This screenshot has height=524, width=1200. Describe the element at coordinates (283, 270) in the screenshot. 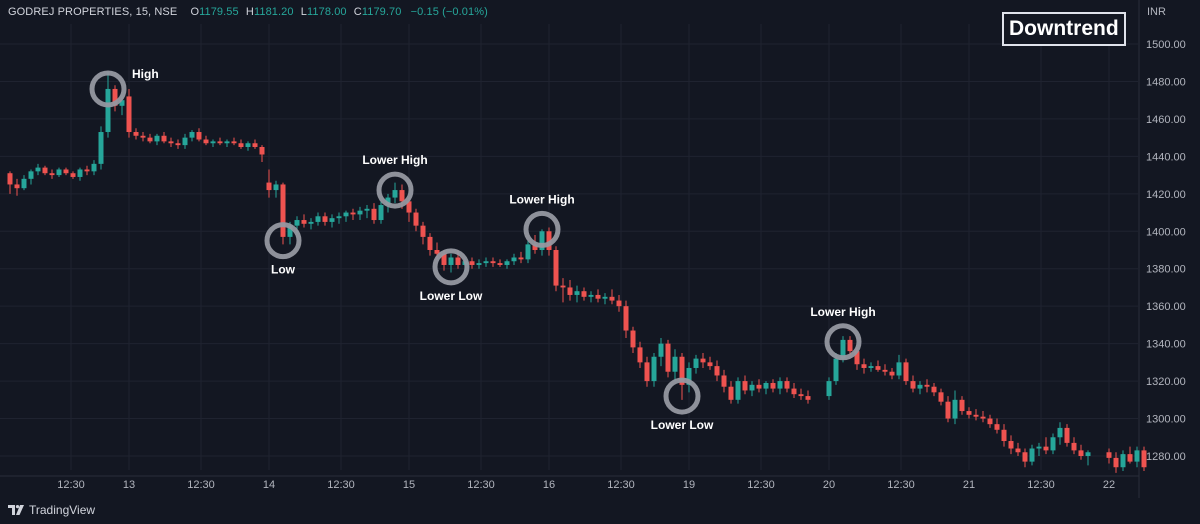

I see `annotation-label: Low` at that location.